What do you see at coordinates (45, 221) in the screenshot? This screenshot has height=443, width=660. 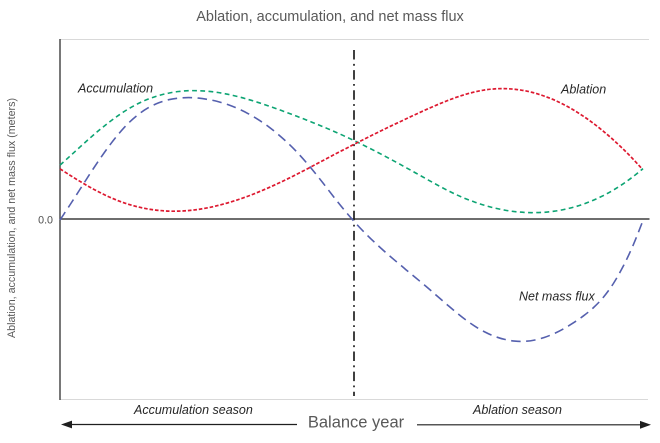 I see `svg-text: 0.0` at bounding box center [45, 221].